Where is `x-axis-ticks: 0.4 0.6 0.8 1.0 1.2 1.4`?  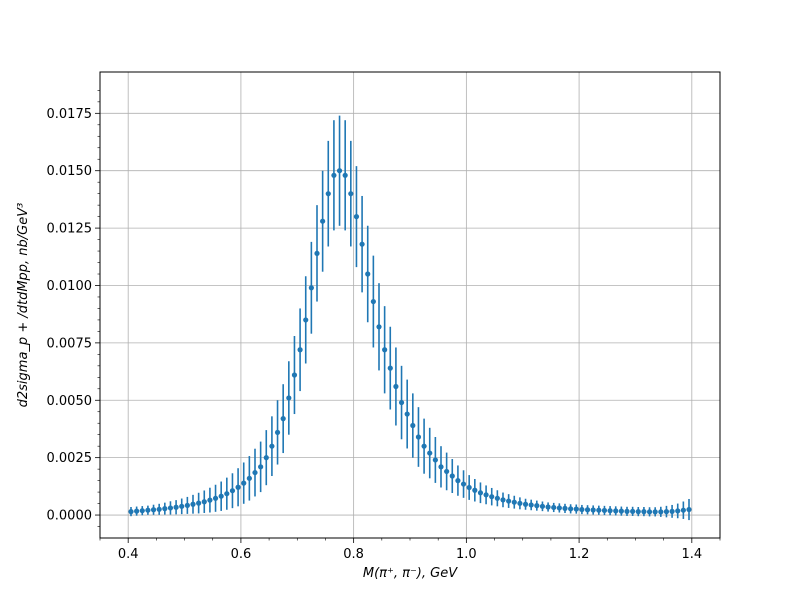
x-axis-ticks: 0.4 0.6 0.8 1.0 1.2 1.4 is located at coordinates (410, 550).